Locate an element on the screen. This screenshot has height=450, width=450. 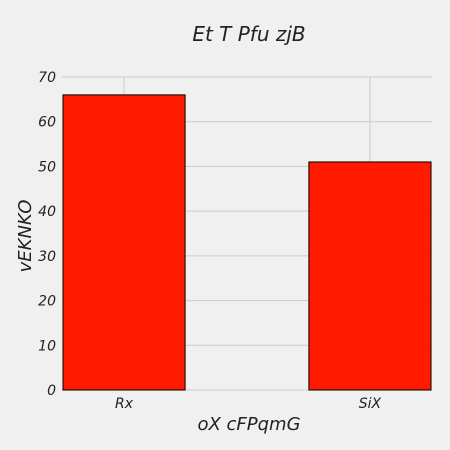
y-tick-label: 10 is located at coordinates (47, 346).